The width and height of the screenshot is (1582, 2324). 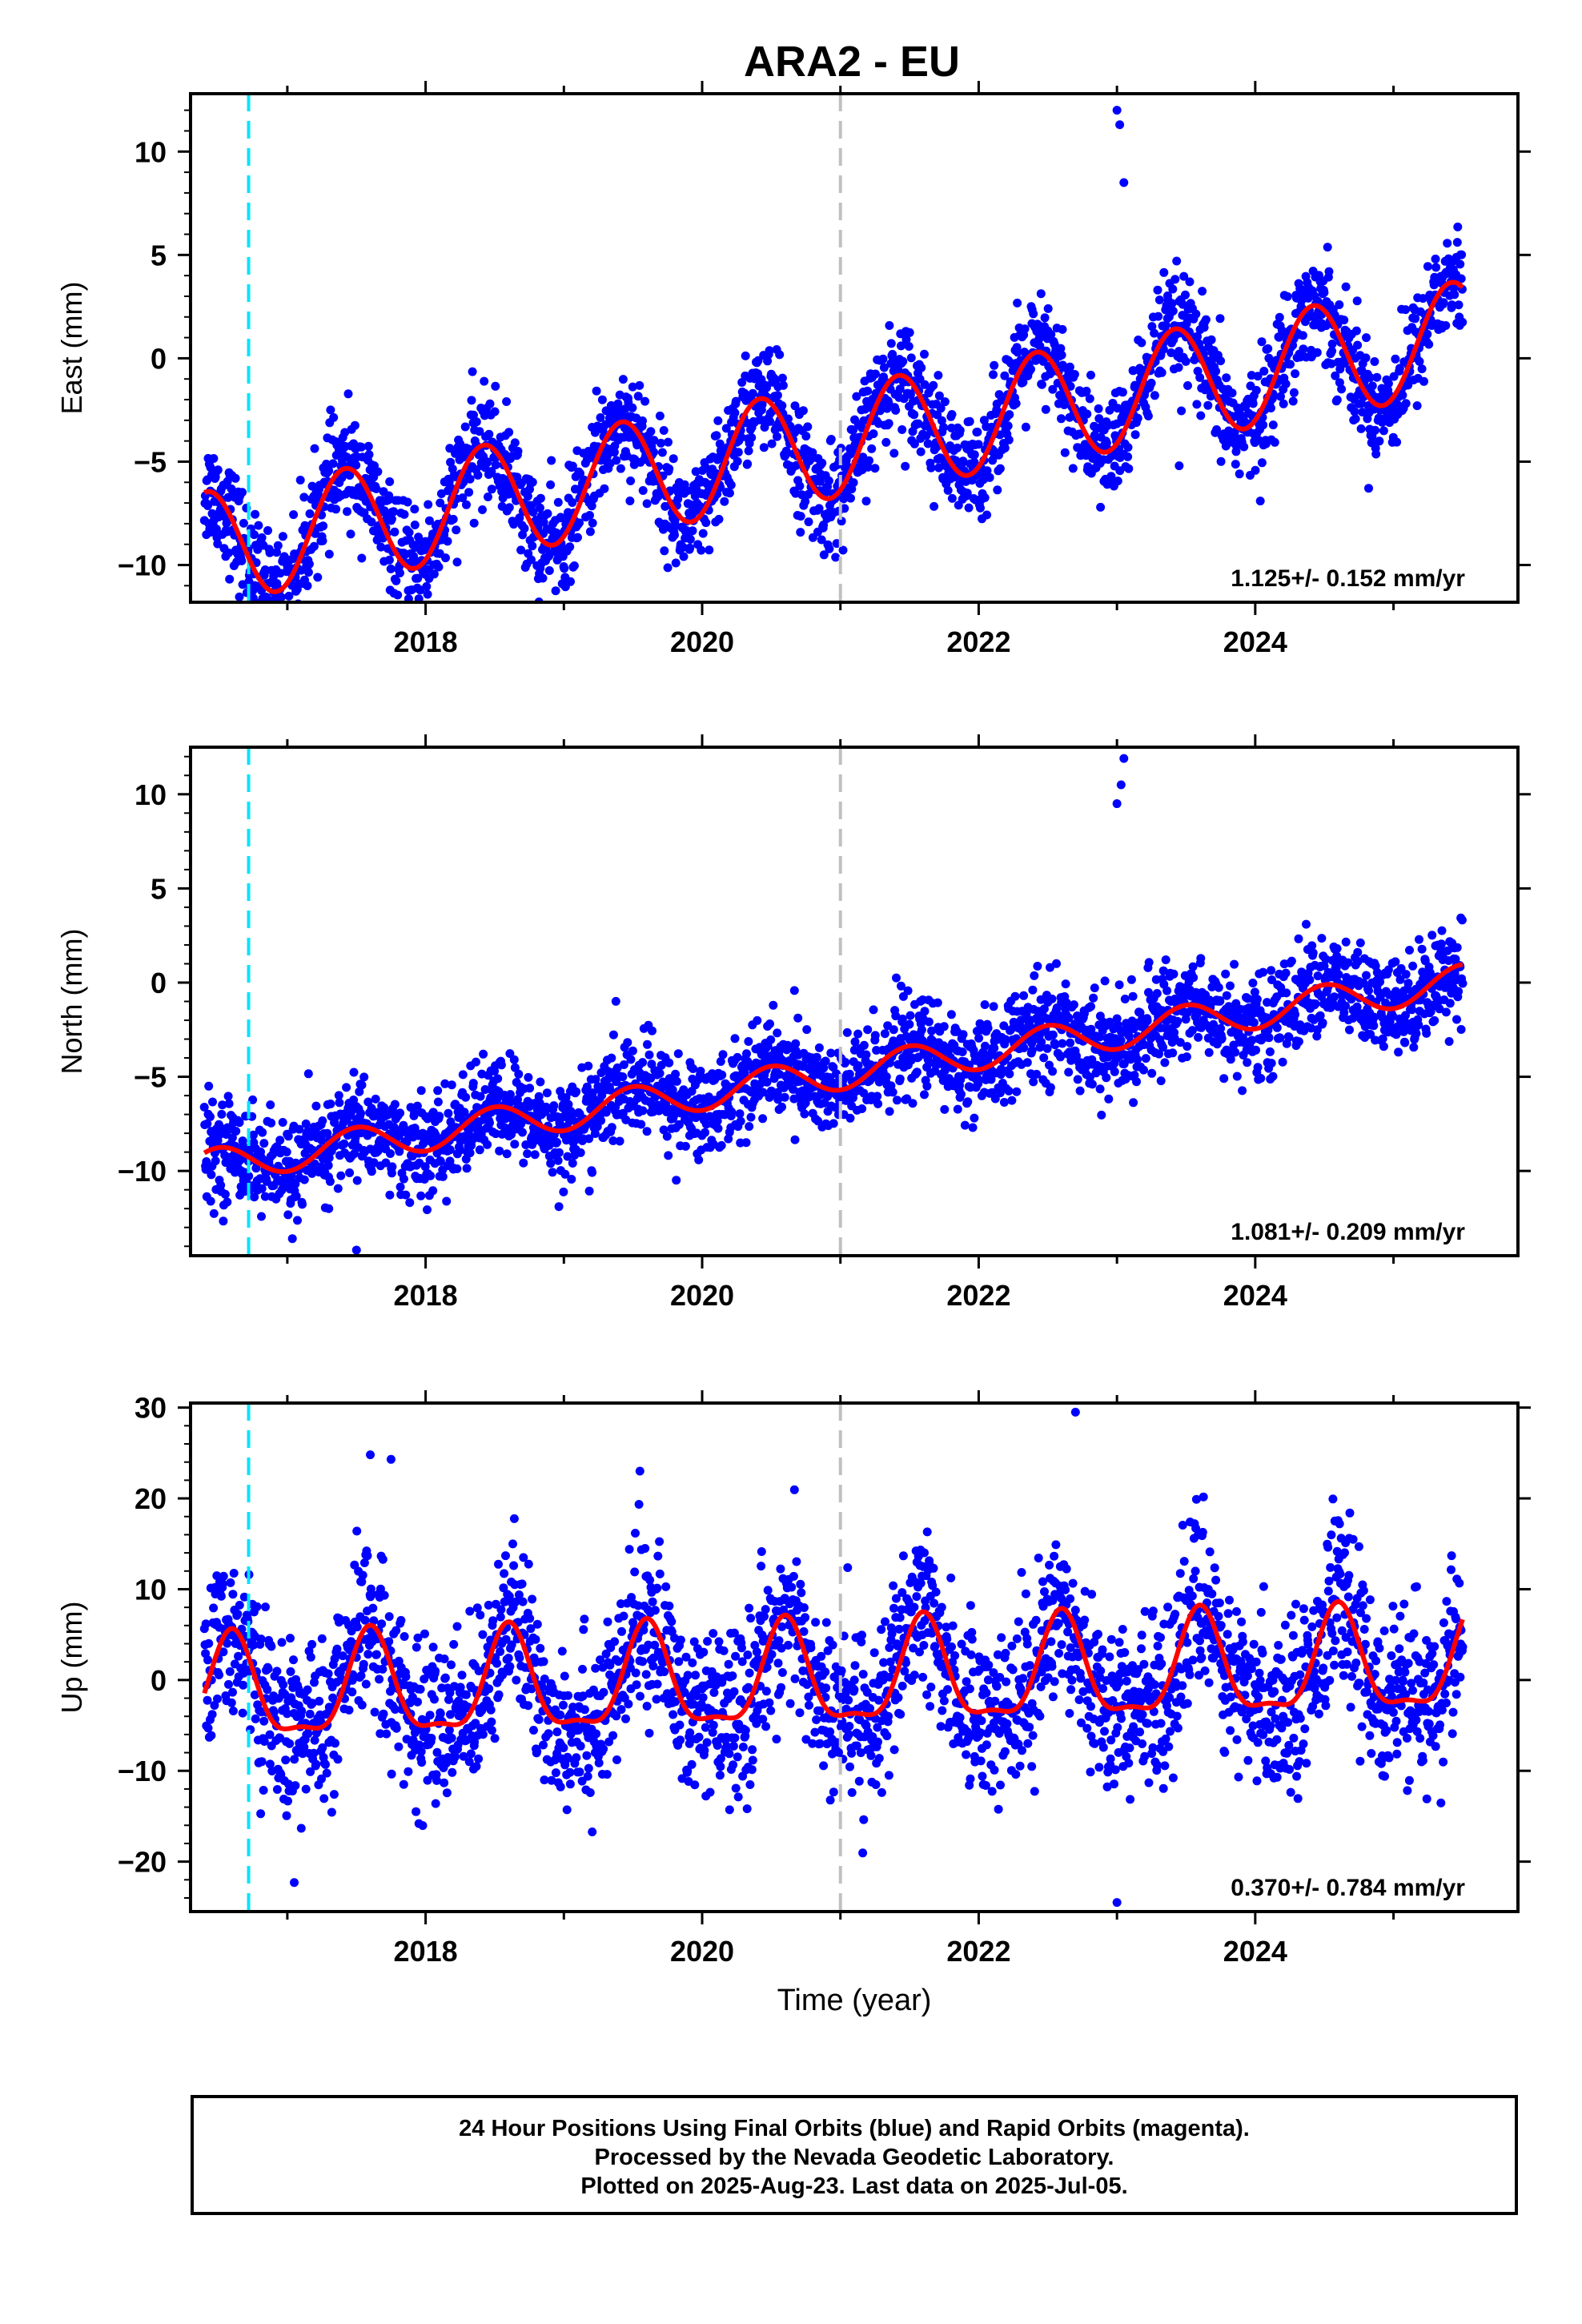 I want to click on model-curve, so click(x=834, y=437).